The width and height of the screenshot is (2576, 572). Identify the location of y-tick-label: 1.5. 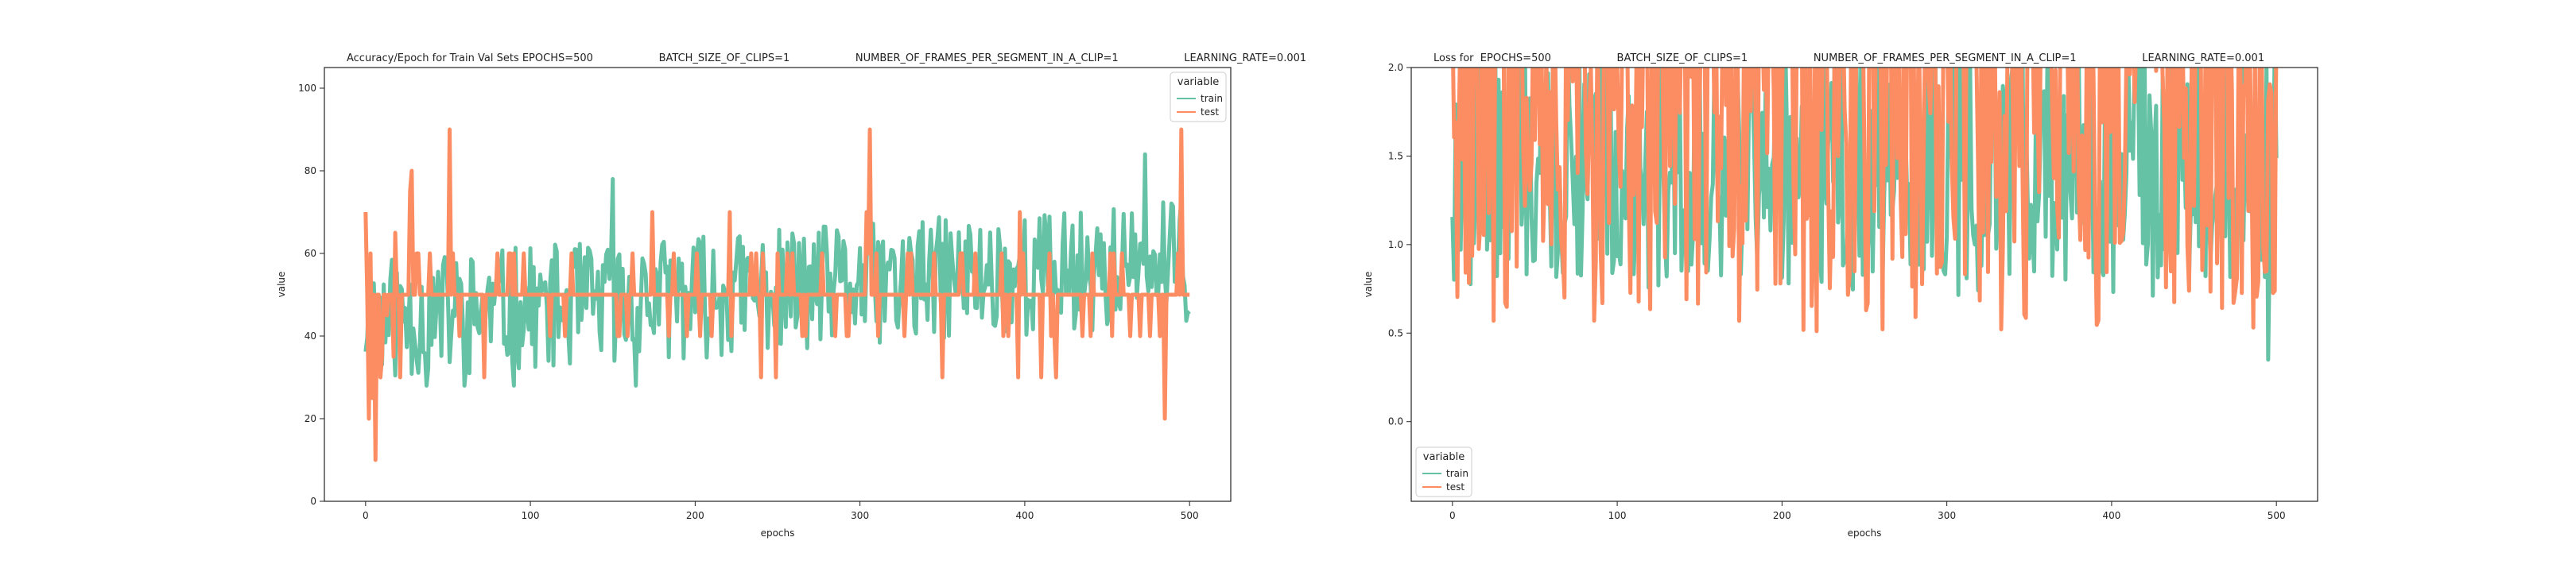
(1396, 155).